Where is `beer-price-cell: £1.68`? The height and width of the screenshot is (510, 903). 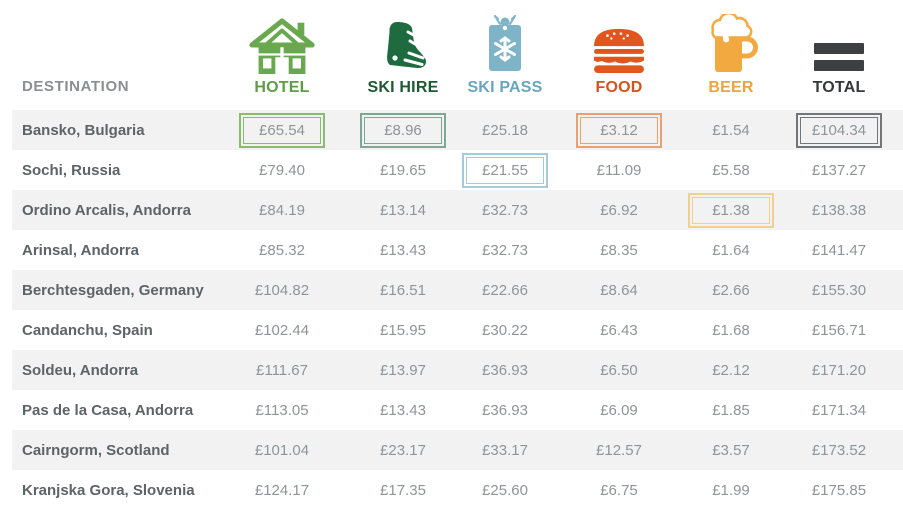
beer-price-cell: £1.68 is located at coordinates (731, 330).